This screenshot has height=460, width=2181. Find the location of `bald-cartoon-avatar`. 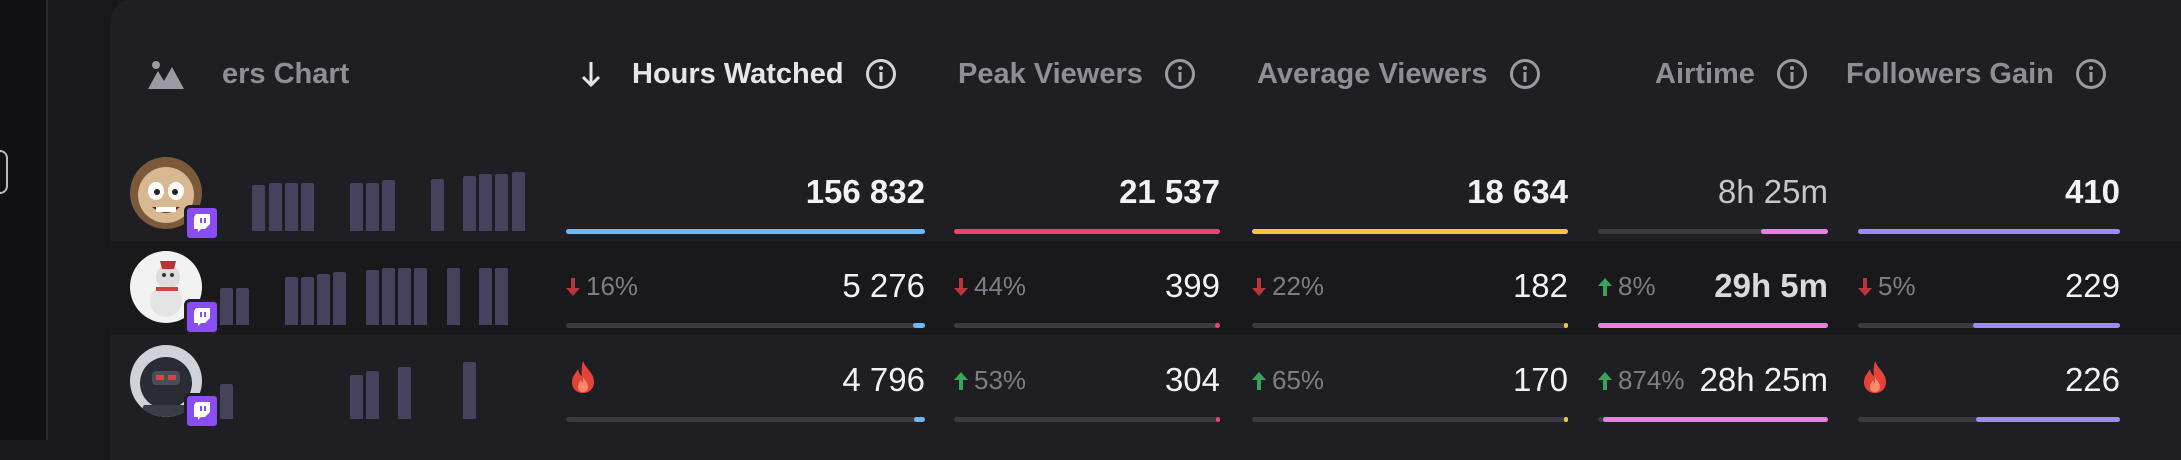

bald-cartoon-avatar is located at coordinates (166, 193).